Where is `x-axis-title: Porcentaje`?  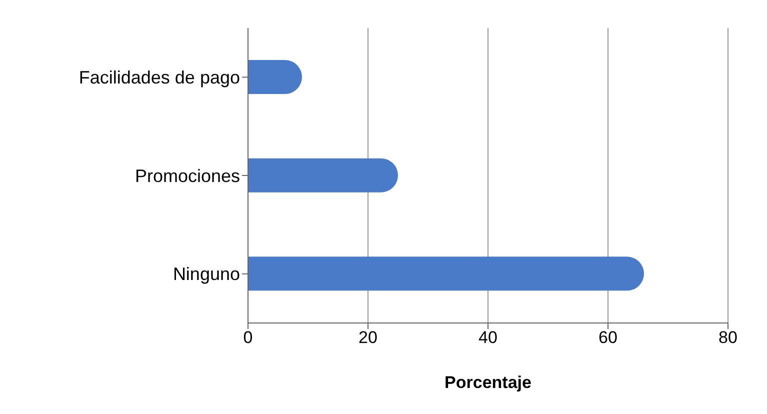
x-axis-title: Porcentaje is located at coordinates (488, 382).